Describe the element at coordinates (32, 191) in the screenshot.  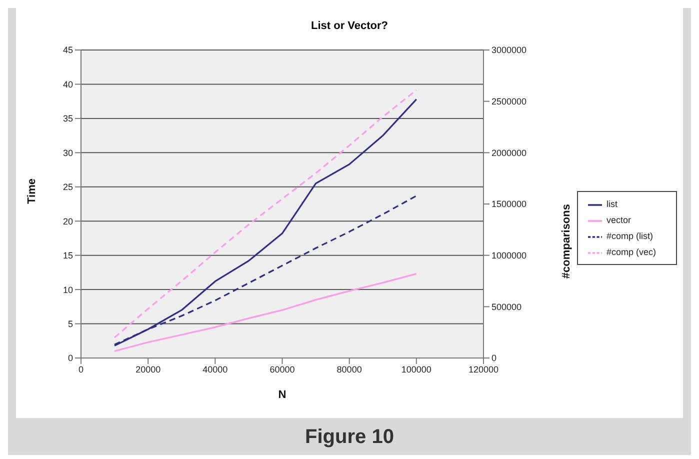
I see `y-axis-title: Time` at that location.